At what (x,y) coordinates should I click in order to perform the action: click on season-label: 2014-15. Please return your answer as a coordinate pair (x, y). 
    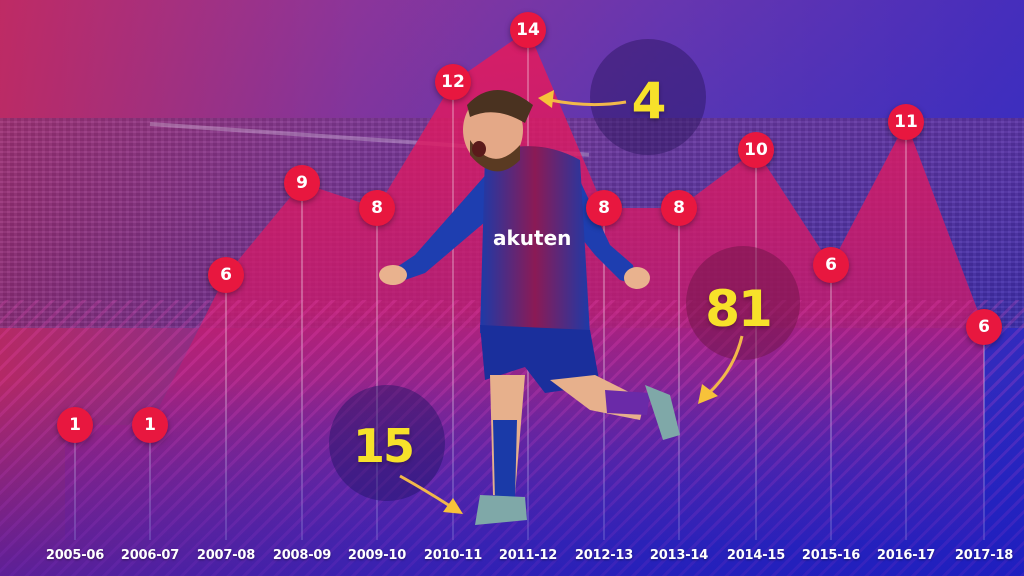
    Looking at the image, I should click on (756, 555).